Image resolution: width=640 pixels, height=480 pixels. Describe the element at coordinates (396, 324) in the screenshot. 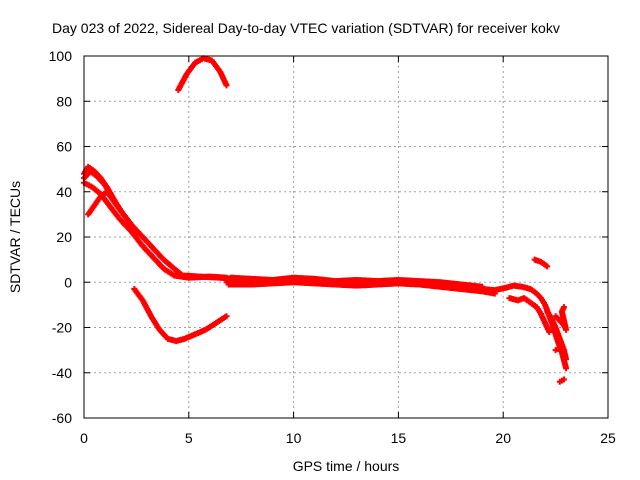

I see `series-arc-g` at that location.